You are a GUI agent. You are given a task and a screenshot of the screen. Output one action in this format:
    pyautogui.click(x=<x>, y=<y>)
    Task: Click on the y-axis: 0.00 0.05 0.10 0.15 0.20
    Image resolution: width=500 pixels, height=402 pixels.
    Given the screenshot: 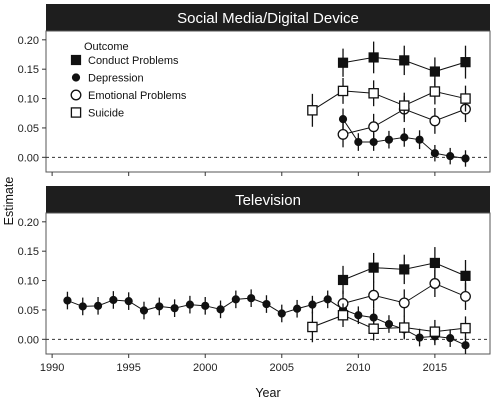 What is the action you would take?
    pyautogui.click(x=32, y=99)
    